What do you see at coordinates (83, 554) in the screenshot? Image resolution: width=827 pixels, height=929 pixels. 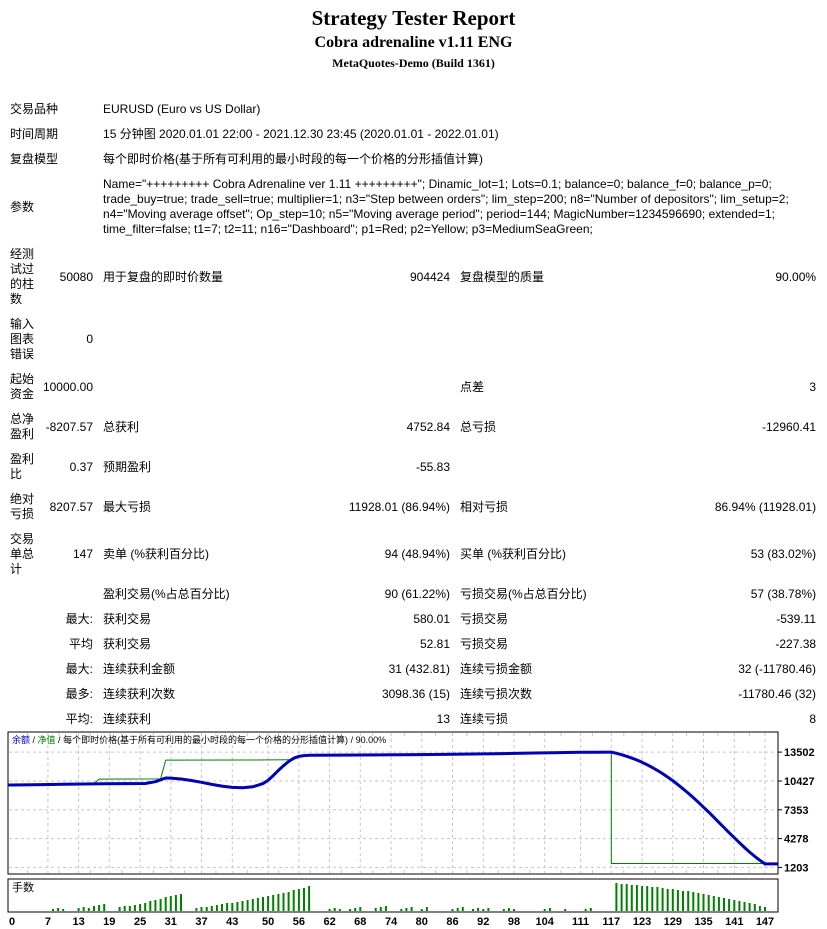 I see `cell-value: 147` at bounding box center [83, 554].